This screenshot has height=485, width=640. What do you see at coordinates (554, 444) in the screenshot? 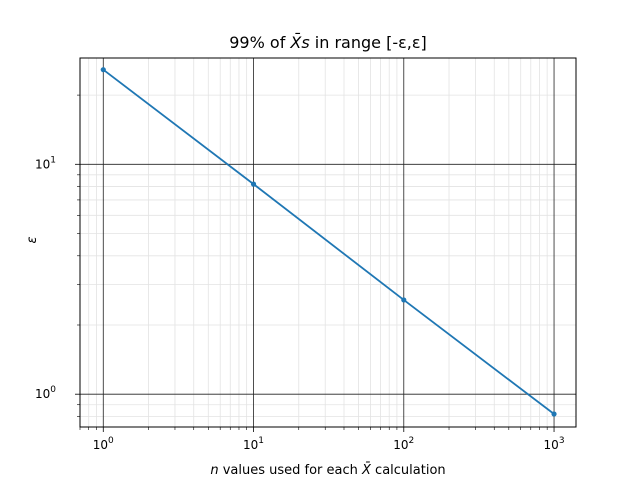
I see `x-tick-label: 10³` at bounding box center [554, 444].